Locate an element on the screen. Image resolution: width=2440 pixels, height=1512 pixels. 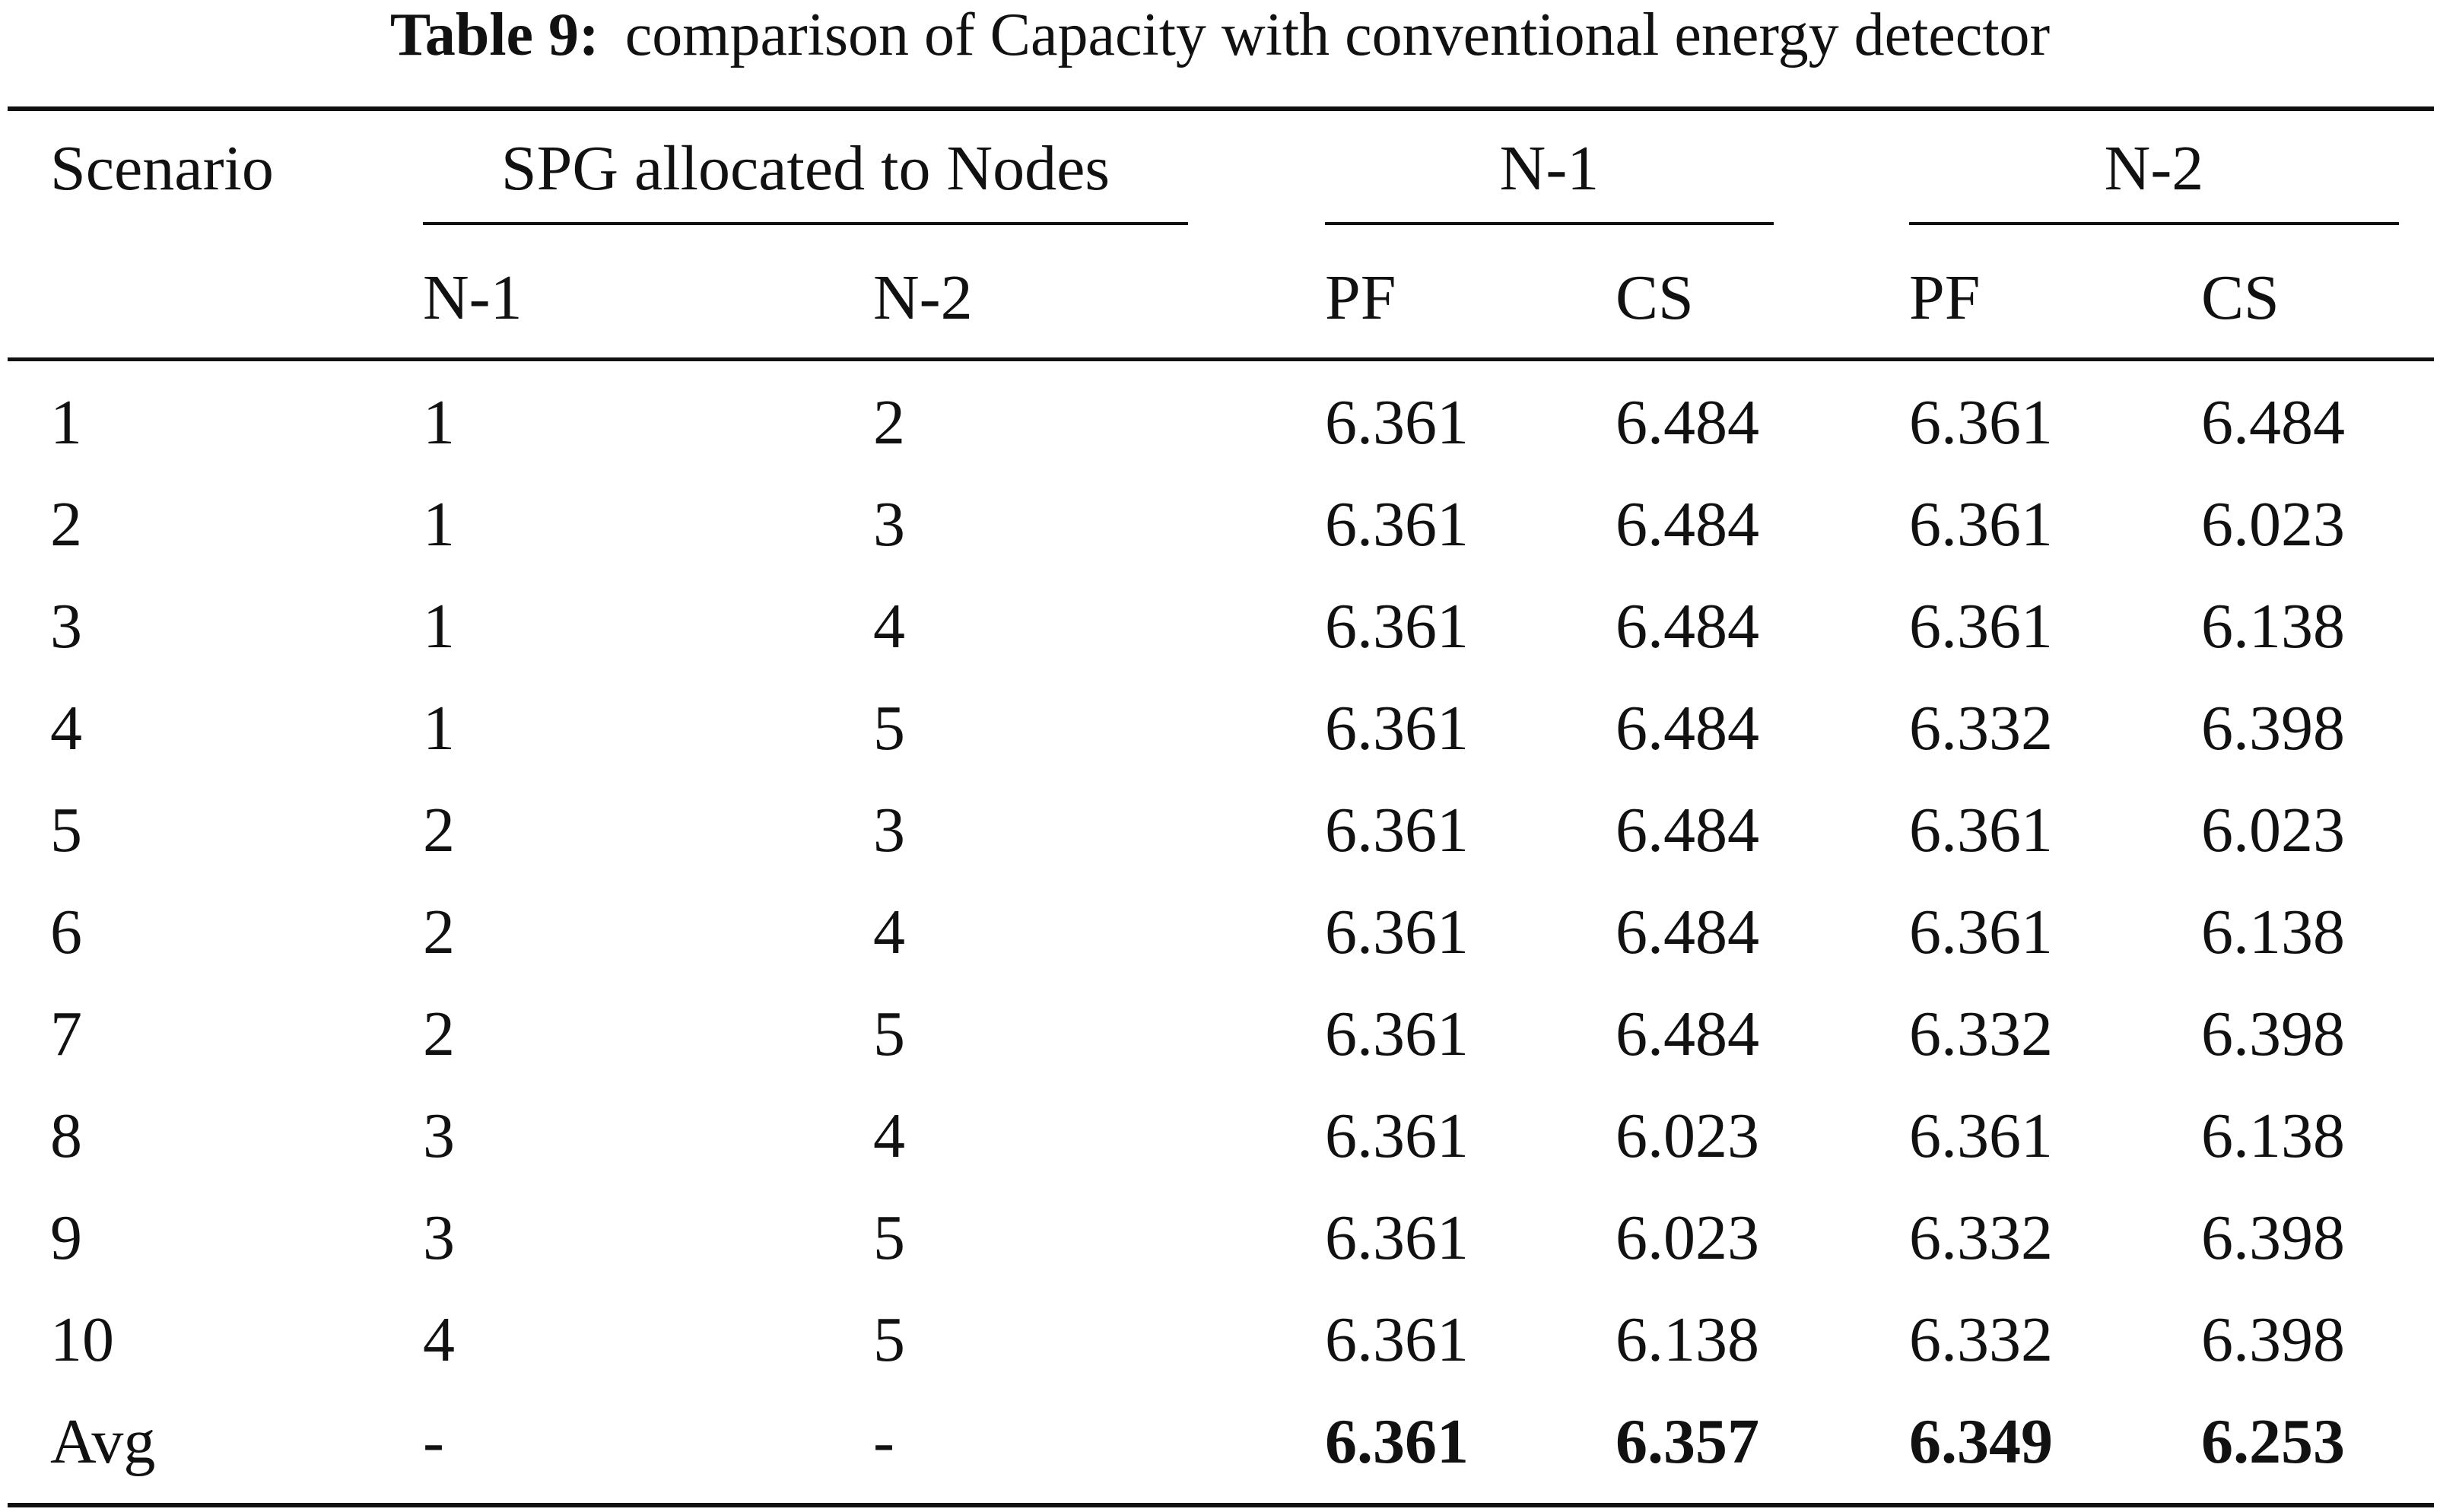
col-header-n1-pf: PF is located at coordinates (1360, 297).